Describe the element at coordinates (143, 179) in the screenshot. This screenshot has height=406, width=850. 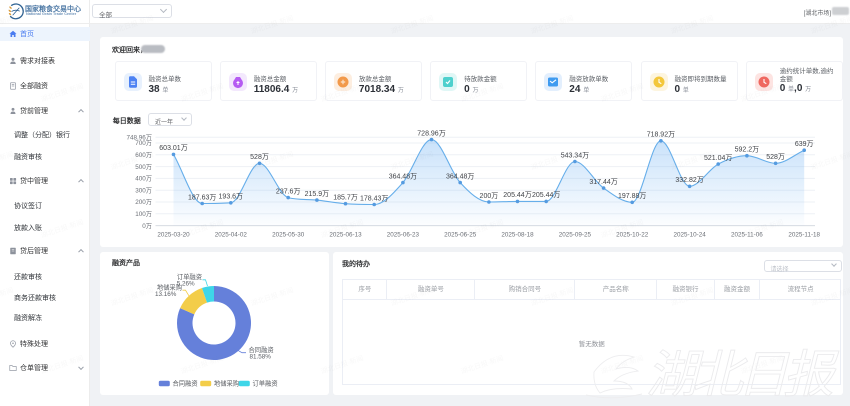
I see `svg-text: 400万` at that location.